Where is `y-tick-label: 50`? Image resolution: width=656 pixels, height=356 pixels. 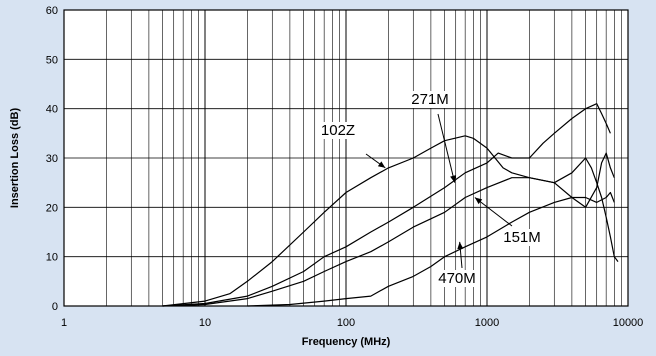 y-tick-label: 50 is located at coordinates (52, 60).